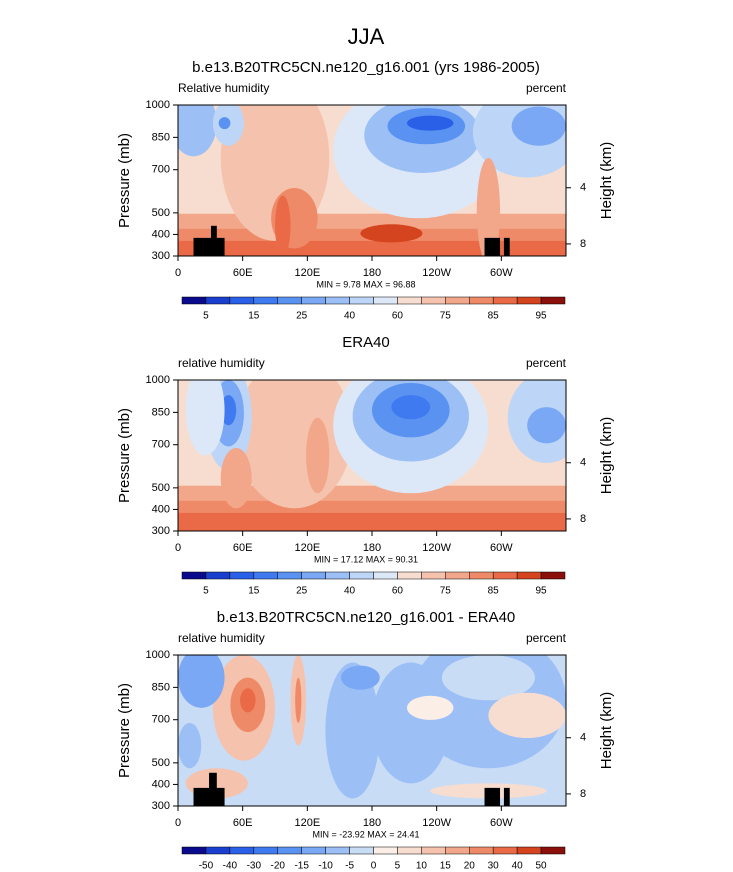  Describe the element at coordinates (542, 866) in the screenshot. I see `colorbar-label: 50` at that location.